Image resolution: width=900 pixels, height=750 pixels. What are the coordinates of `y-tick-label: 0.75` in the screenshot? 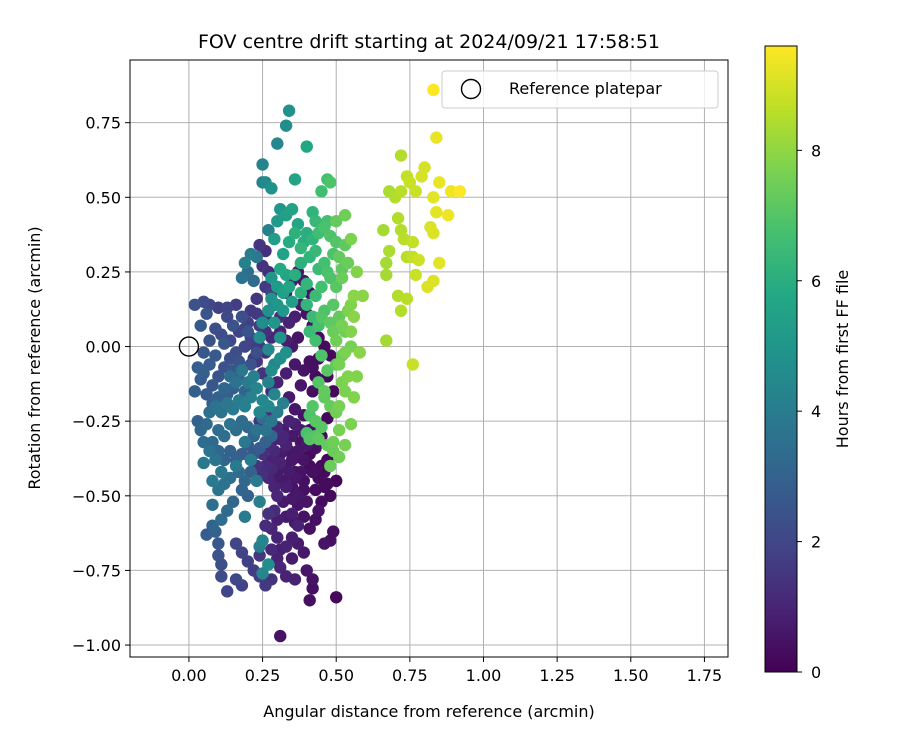 It's located at (103, 123).